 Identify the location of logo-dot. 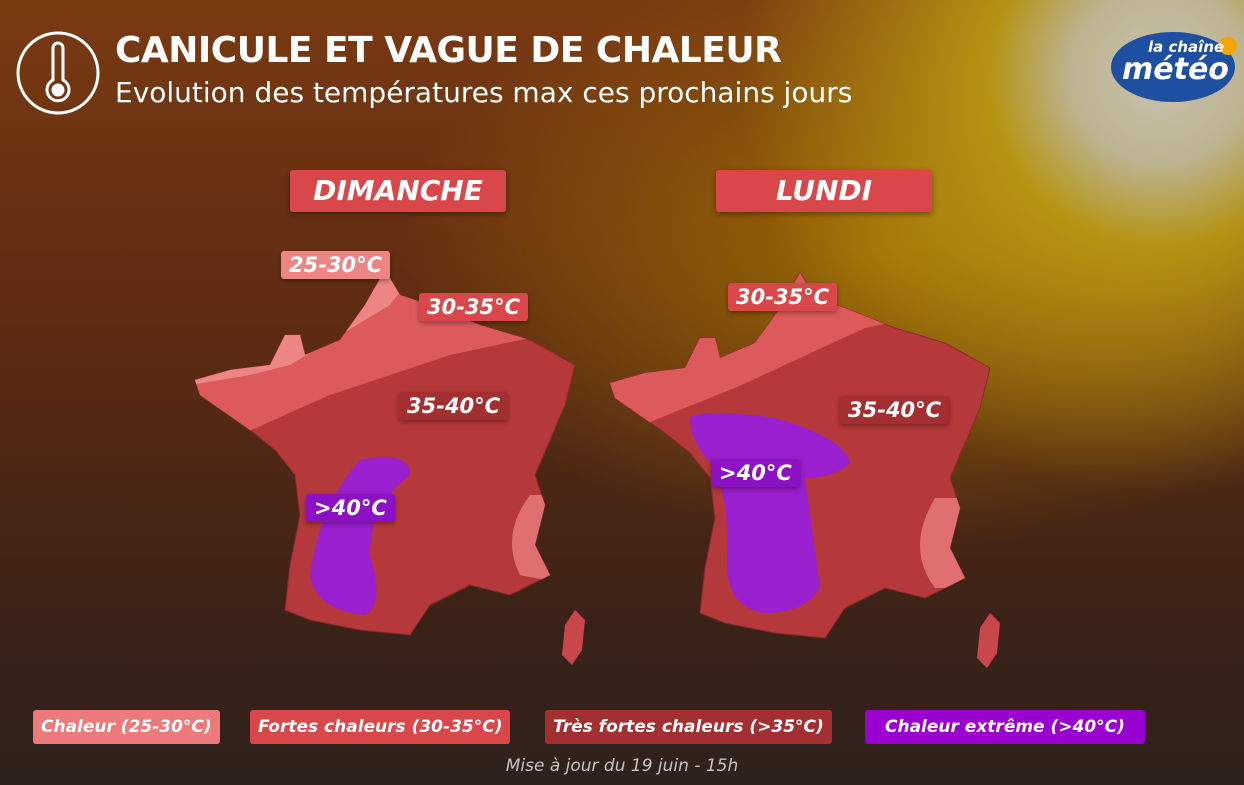
(1228, 46).